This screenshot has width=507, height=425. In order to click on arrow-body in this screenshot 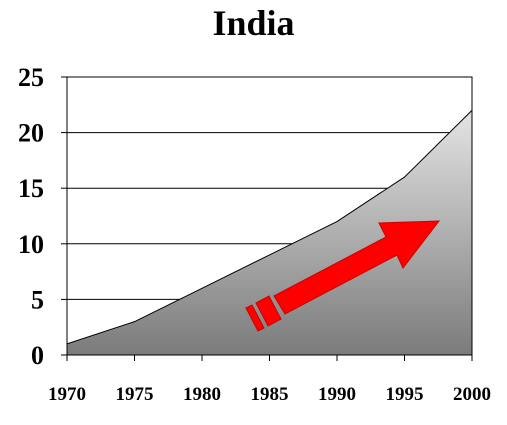, I will do `click(357, 267)`.